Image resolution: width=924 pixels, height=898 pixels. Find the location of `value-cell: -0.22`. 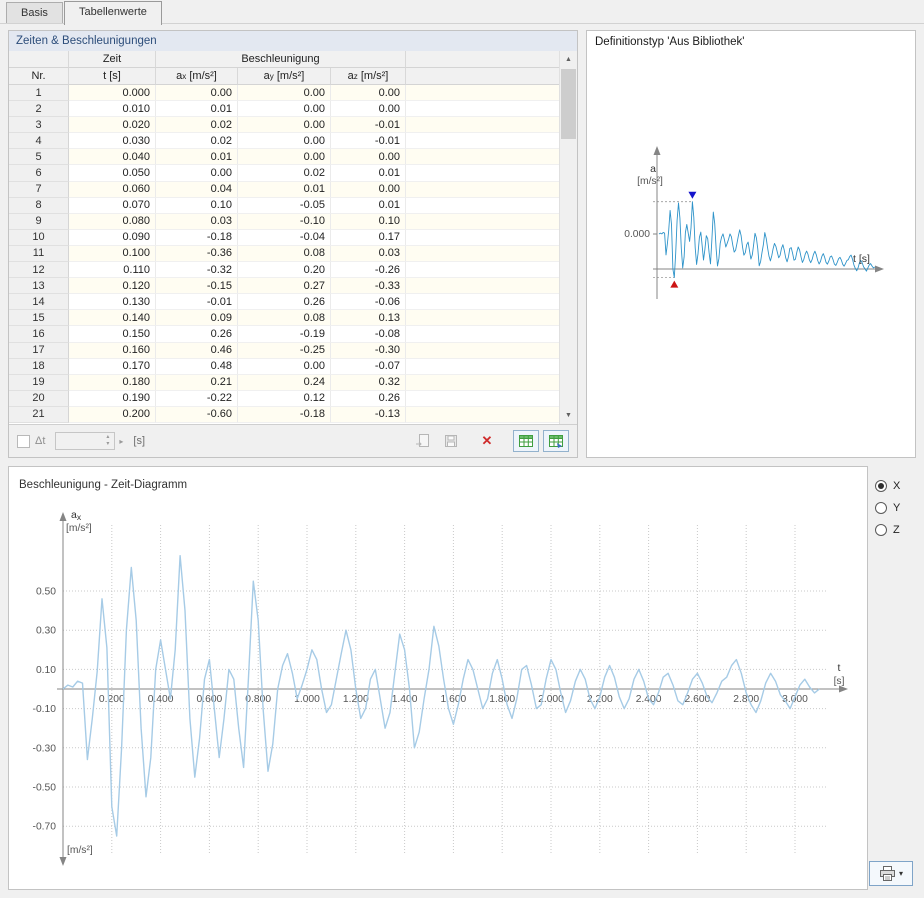

value-cell: -0.22 is located at coordinates (197, 398).